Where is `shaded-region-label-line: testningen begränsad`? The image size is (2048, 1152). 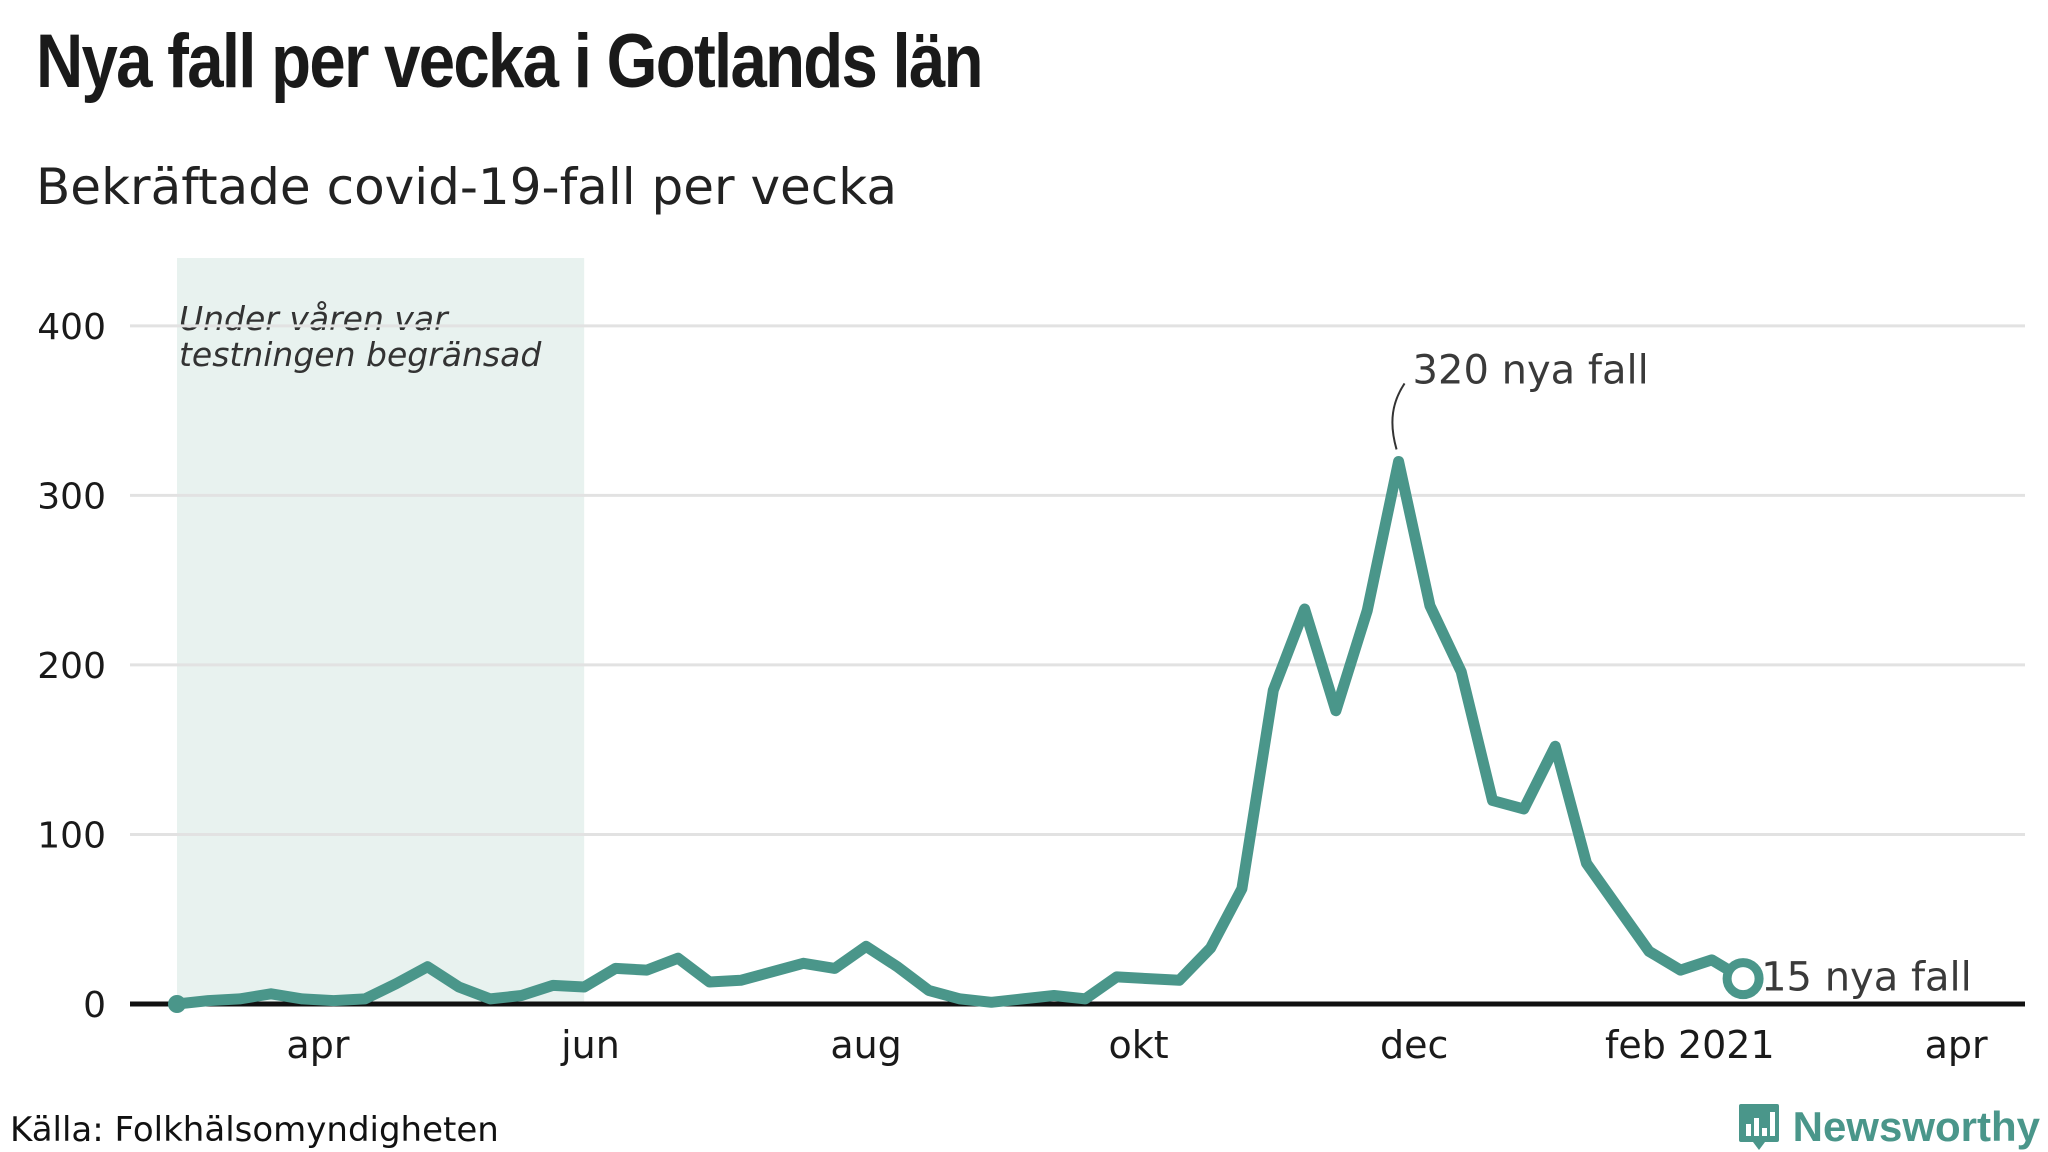 shaded-region-label-line: testningen begränsad is located at coordinates (360, 354).